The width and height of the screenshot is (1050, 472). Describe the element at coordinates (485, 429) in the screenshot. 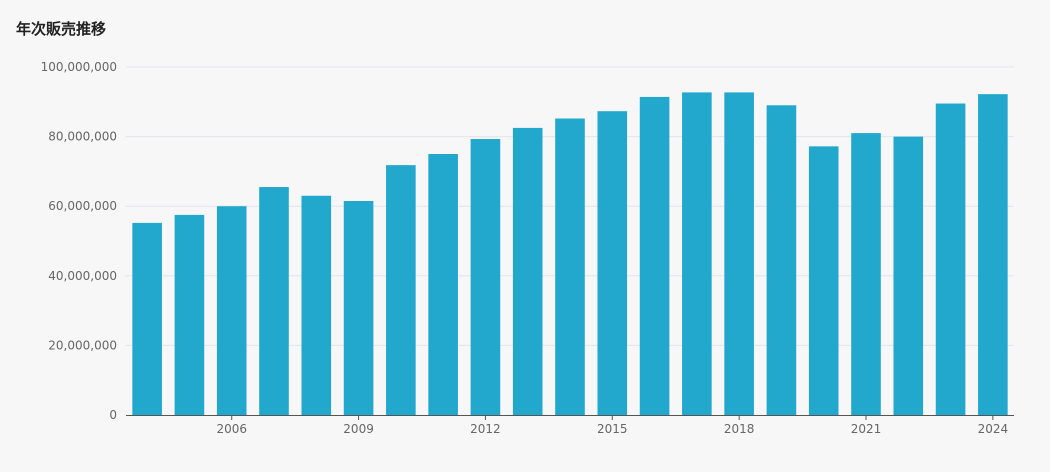

I see `x-tick-label: 2012` at that location.